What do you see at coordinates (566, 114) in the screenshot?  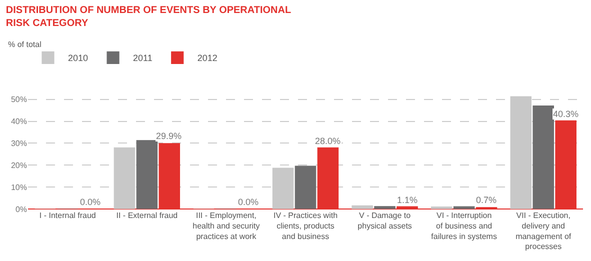 I see `data-label: 40.3%` at bounding box center [566, 114].